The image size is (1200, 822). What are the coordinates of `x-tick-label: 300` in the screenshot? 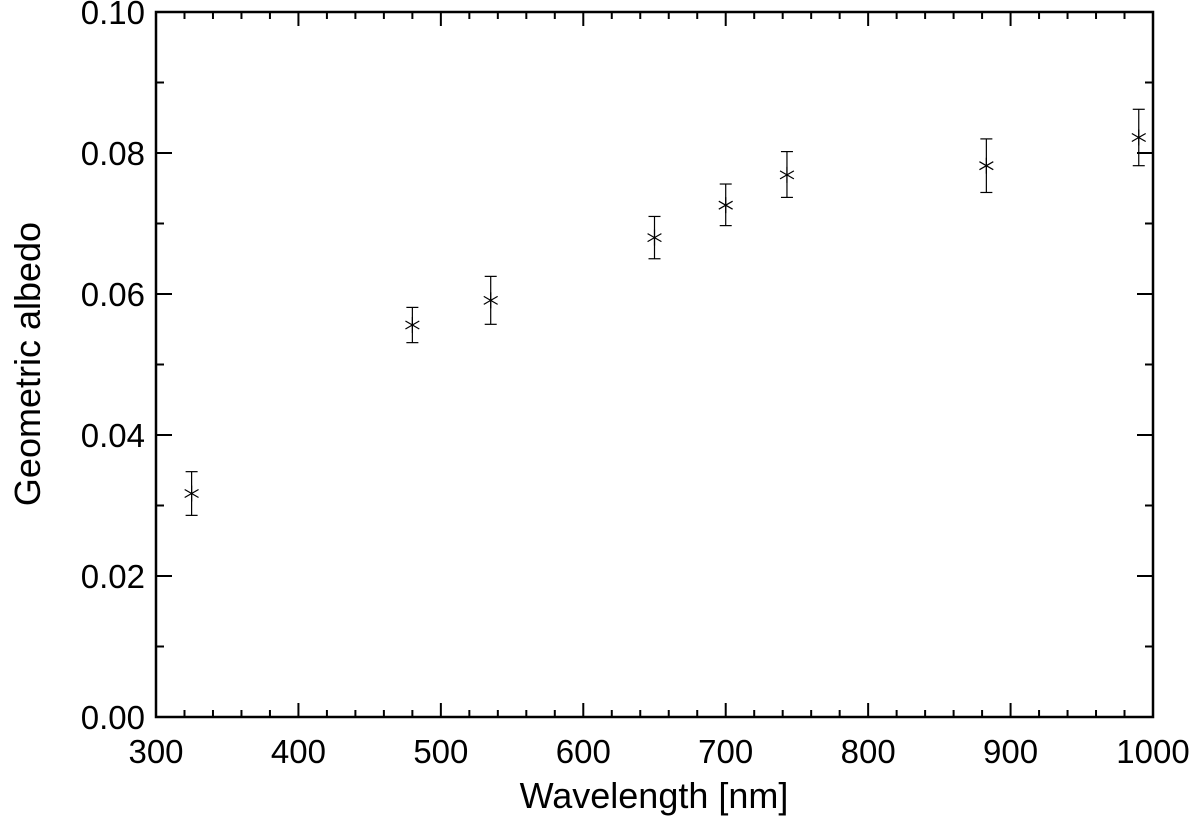 It's located at (155, 751).